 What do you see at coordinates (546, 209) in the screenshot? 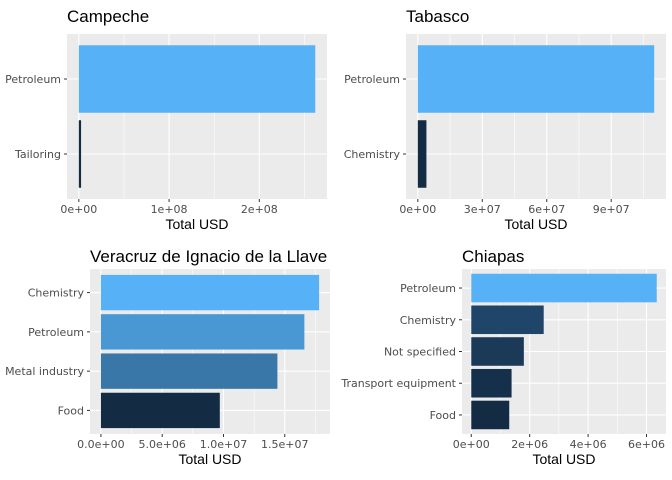
I see `x-tick-label: 6e+07` at bounding box center [546, 209].